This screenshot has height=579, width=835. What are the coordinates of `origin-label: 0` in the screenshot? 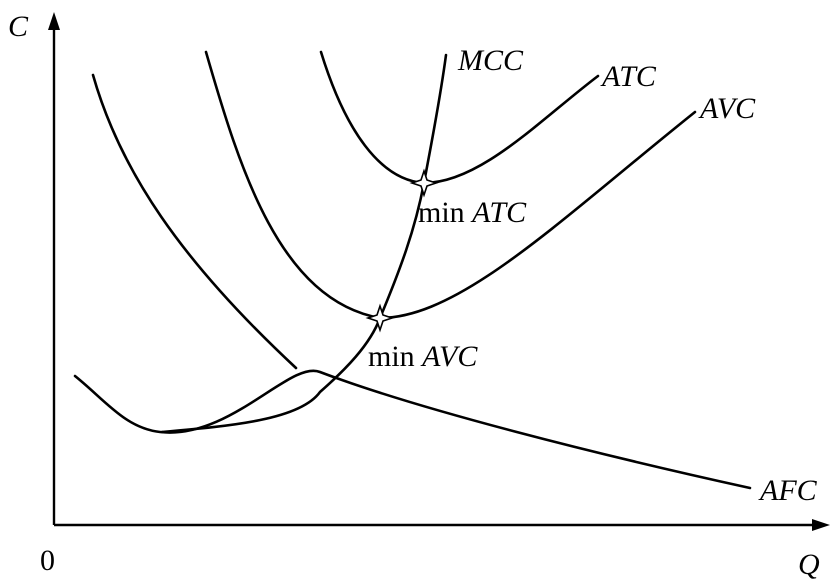 It's located at (47, 560).